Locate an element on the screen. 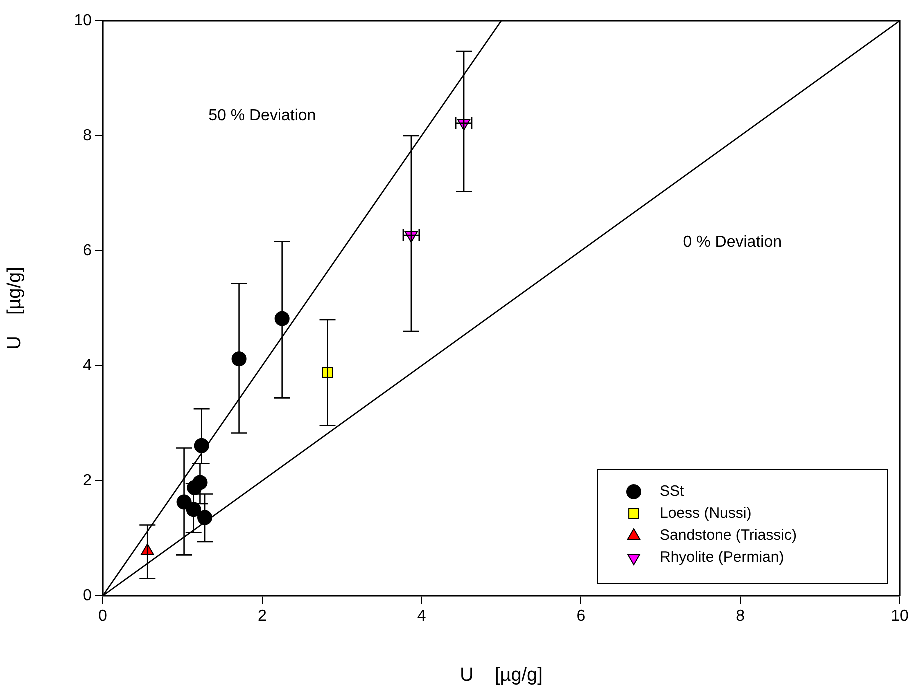 Image resolution: width=914 pixels, height=691 pixels. legend-label: Loess (Nussi) is located at coordinates (706, 513).